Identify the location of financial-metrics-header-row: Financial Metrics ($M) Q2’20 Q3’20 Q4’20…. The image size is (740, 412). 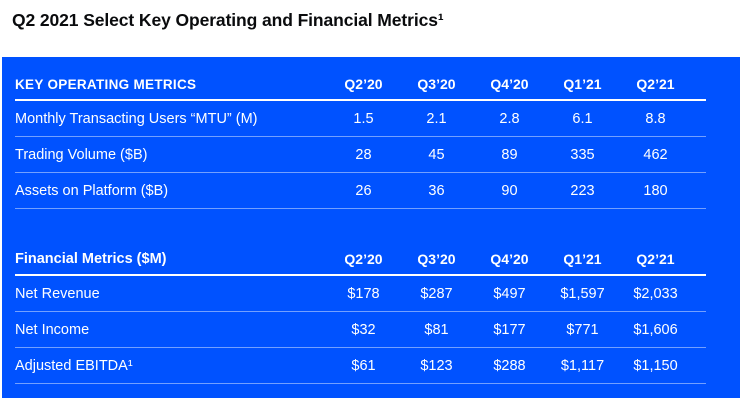
(360, 257).